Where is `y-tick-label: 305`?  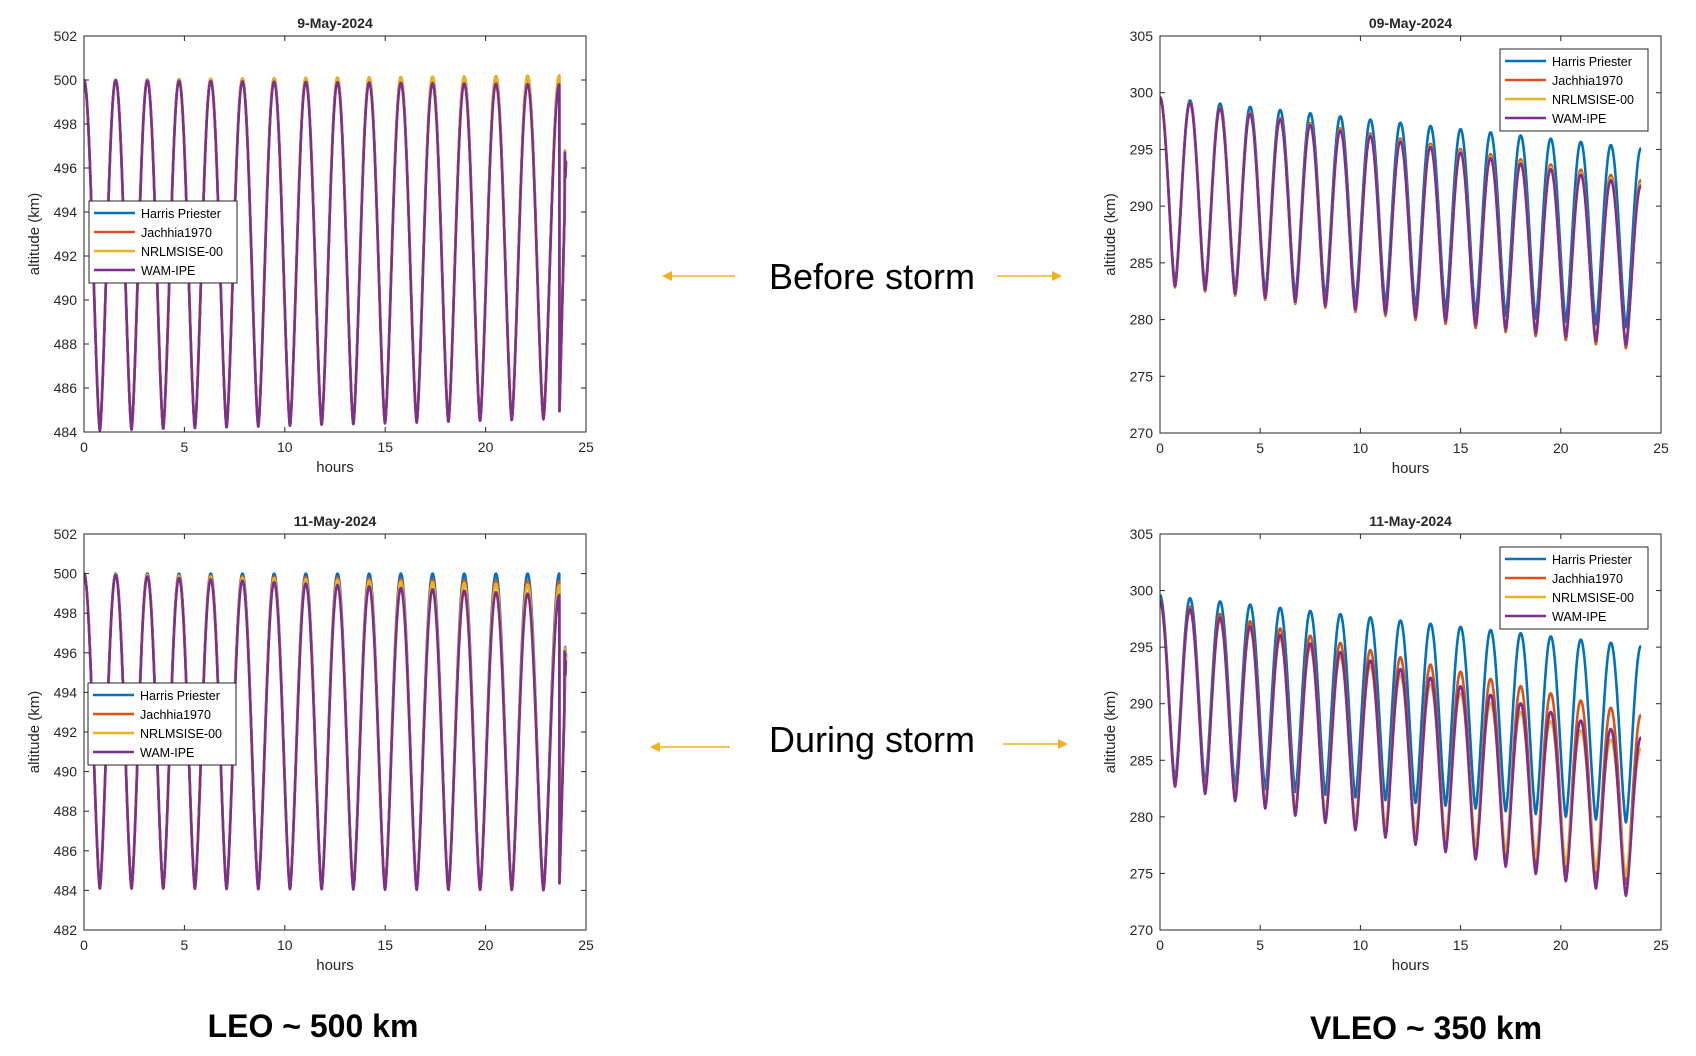 y-tick-label: 305 is located at coordinates (1142, 534).